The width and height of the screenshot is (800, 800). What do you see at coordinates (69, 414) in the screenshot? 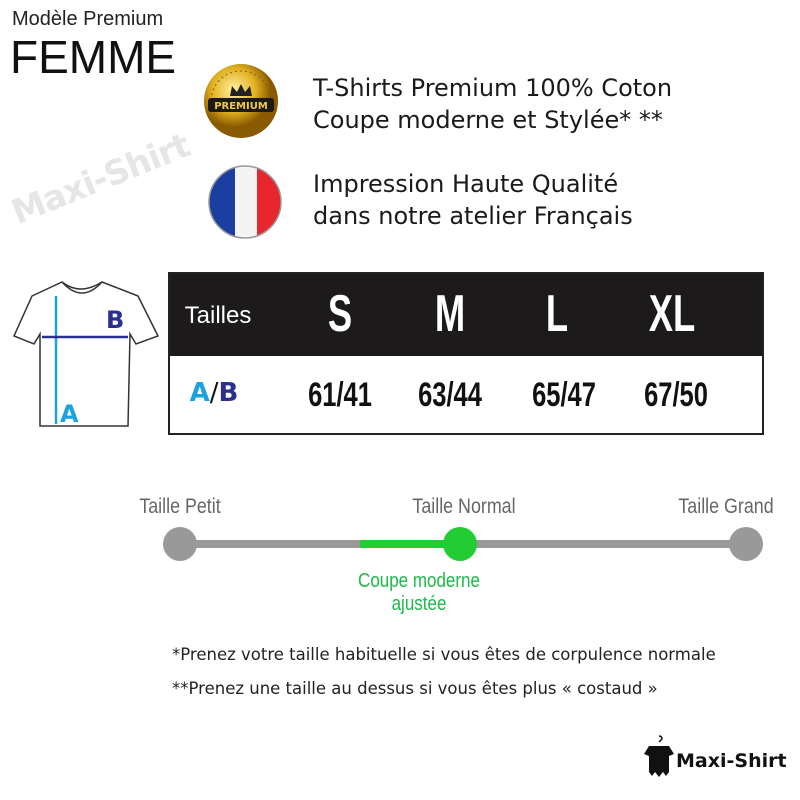
I see `label-a: A` at bounding box center [69, 414].